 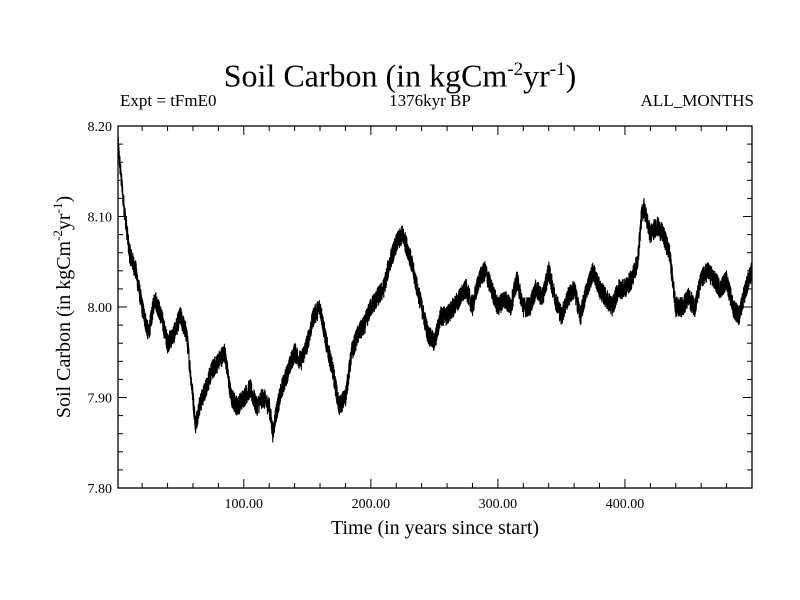 What do you see at coordinates (168, 100) in the screenshot?
I see `experiment-label: Expt = tFmE0` at bounding box center [168, 100].